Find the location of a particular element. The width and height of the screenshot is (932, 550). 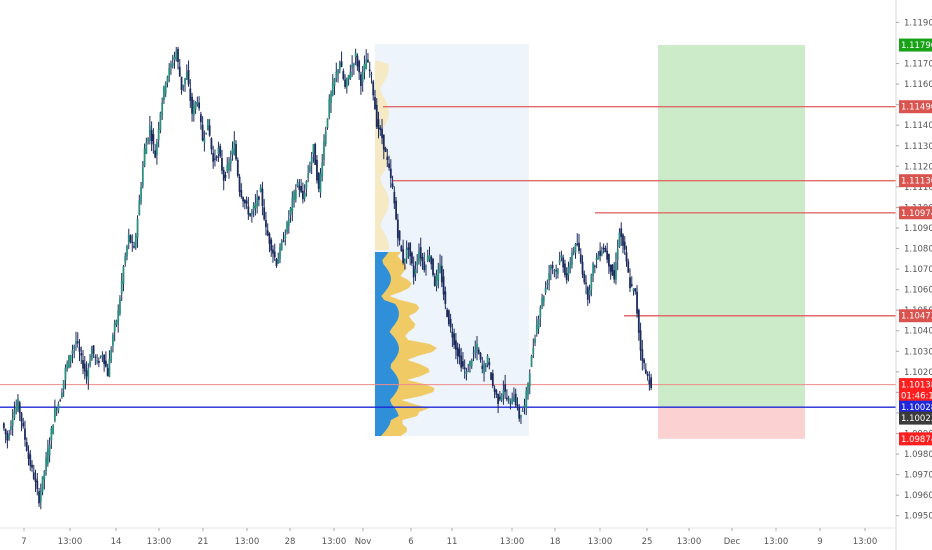

time-tick-label: 28 is located at coordinates (290, 542).